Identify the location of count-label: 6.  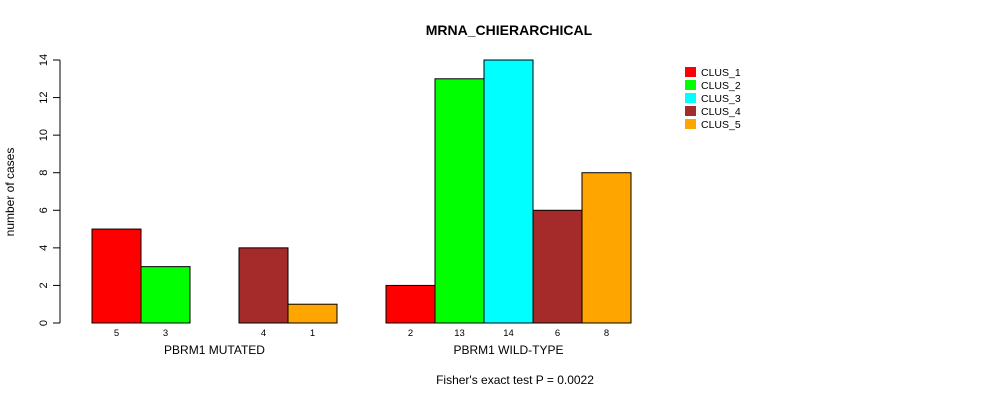
(557, 333).